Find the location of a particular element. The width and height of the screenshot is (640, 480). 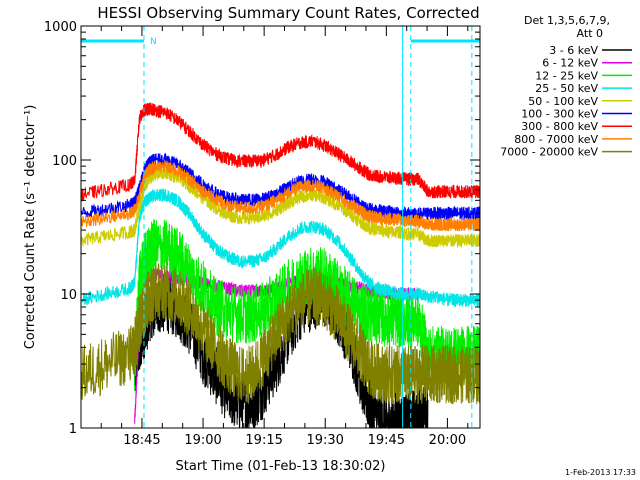

y-tick-label: 10 is located at coordinates (68, 295).